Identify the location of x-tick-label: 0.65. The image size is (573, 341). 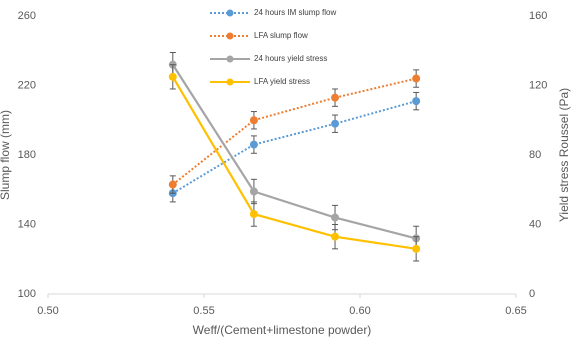
(515, 311).